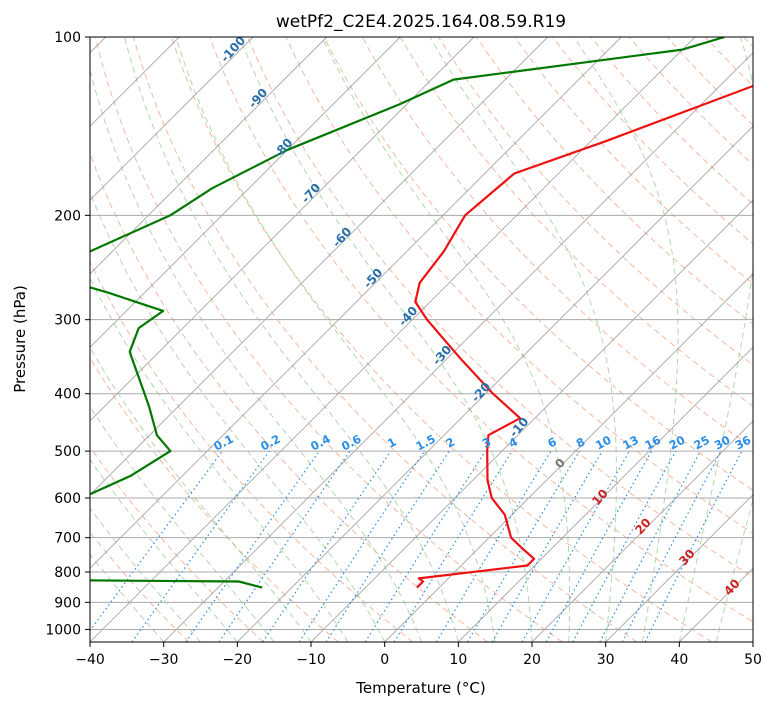 The height and width of the screenshot is (712, 775). What do you see at coordinates (342, 237) in the screenshot?
I see `isotherm-label: -60` at bounding box center [342, 237].